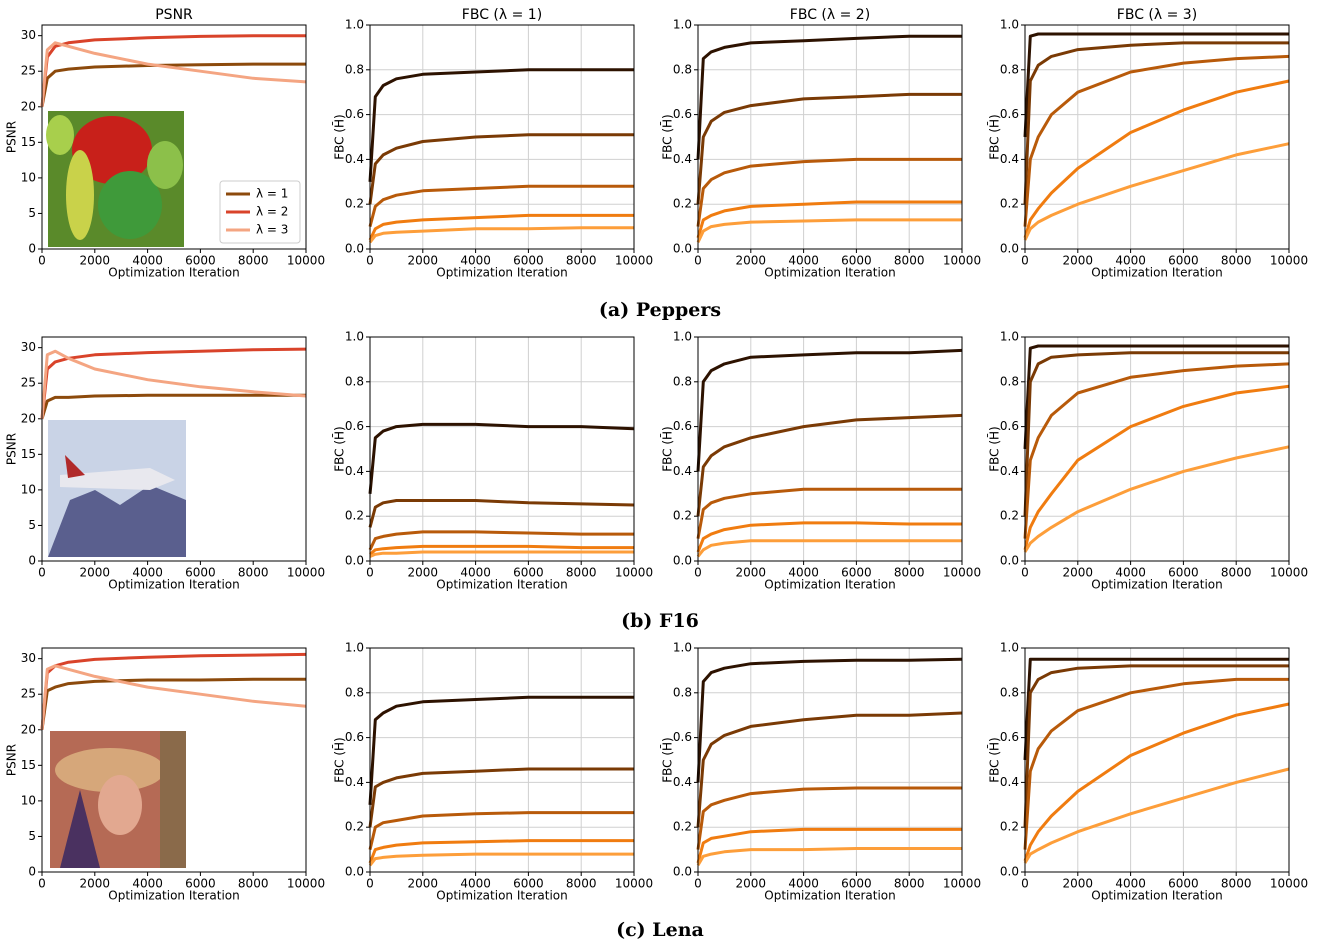  I want to click on y-tick-label: 20, so click(28, 106).